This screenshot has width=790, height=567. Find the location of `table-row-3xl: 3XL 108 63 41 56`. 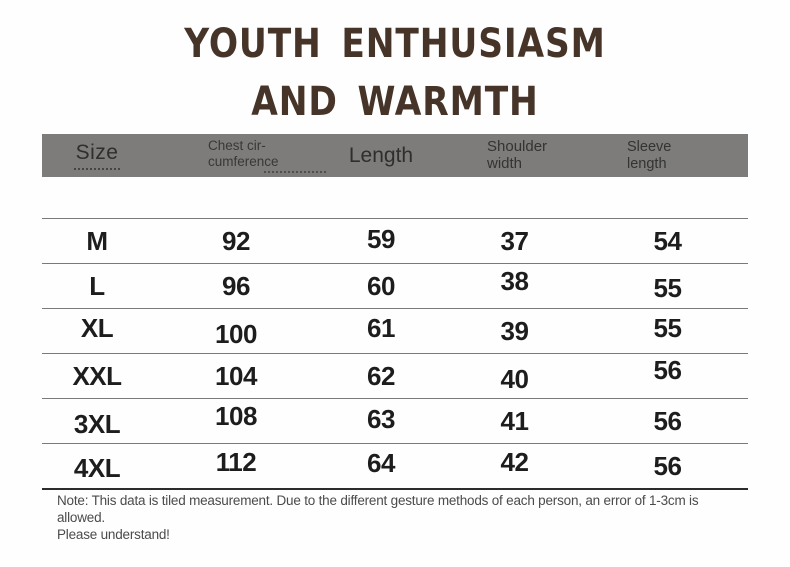

table-row-3xl: 3XL 108 63 41 56 is located at coordinates (395, 420).